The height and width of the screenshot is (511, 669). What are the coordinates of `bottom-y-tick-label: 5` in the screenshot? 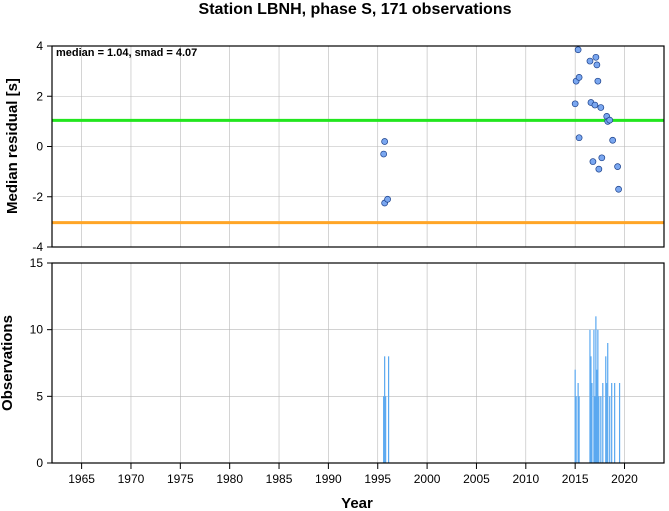 It's located at (39, 396).